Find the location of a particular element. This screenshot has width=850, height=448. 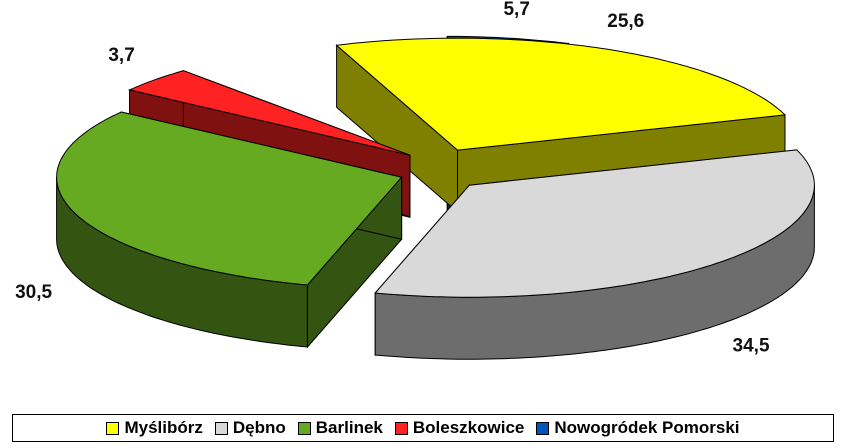

legend-item: Boleszkowice is located at coordinates (459, 428).